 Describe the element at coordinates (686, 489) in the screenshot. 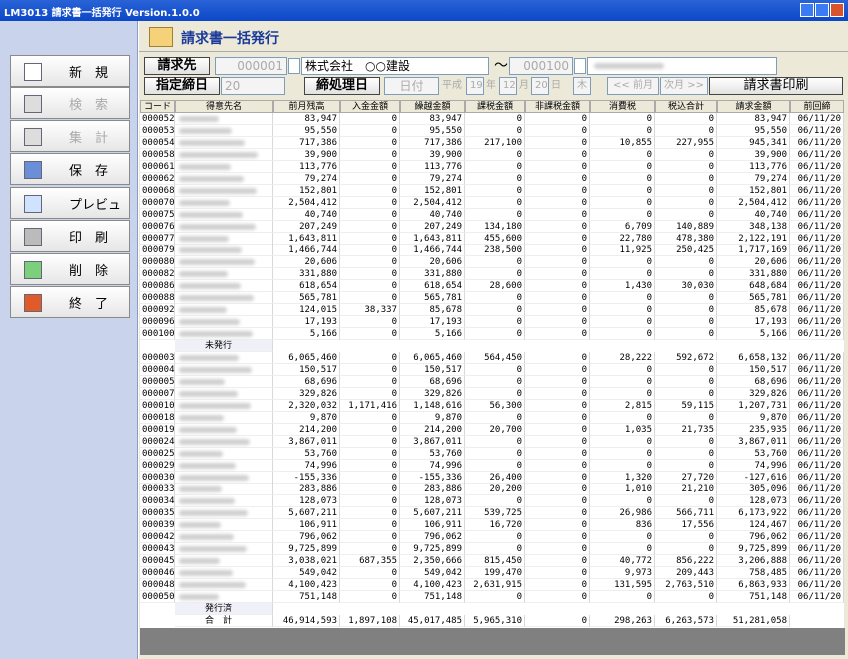

I see `amount-cell: 21,210` at that location.